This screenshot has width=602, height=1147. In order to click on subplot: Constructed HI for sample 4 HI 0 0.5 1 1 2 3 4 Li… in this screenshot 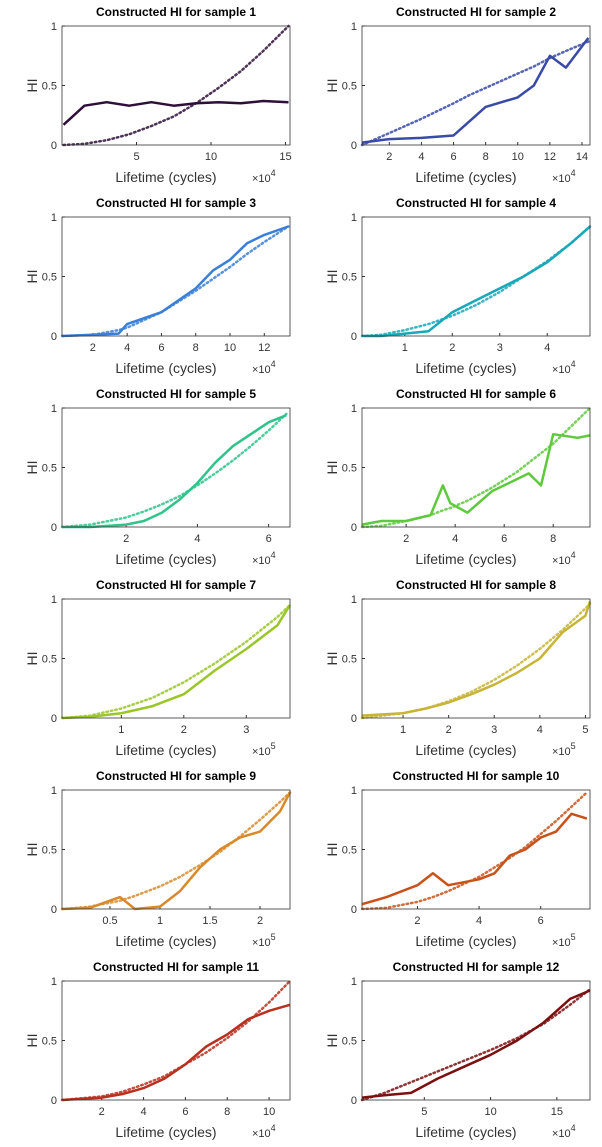, I will do `click(458, 286)`.